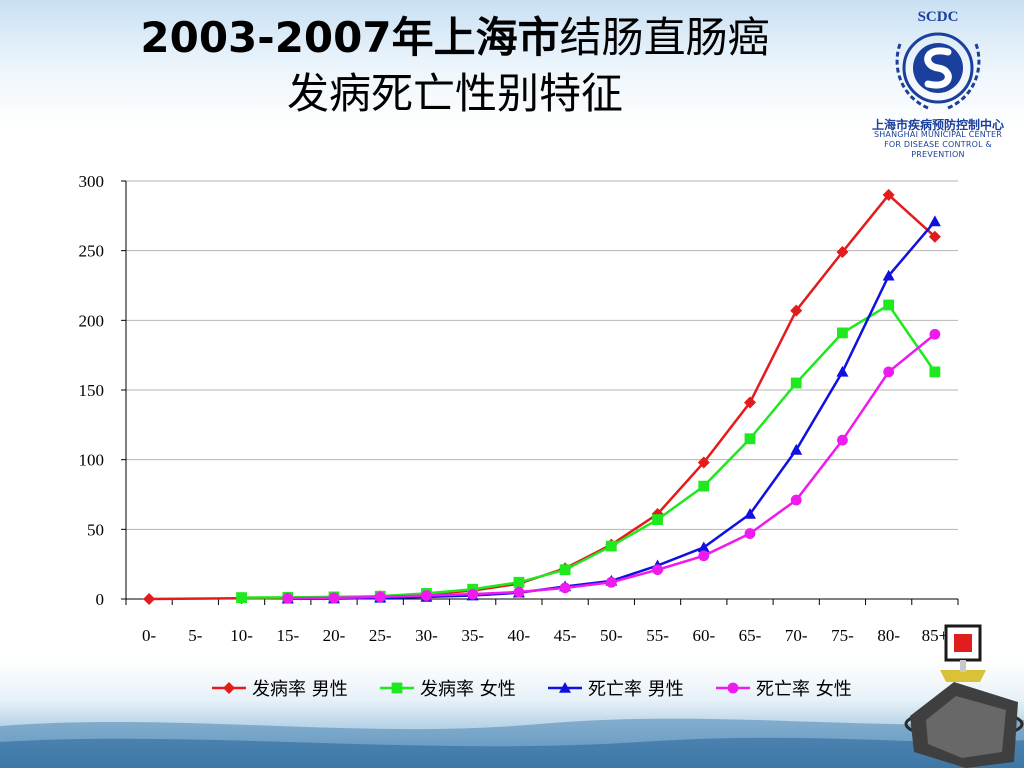 The width and height of the screenshot is (1024, 768). I want to click on x-tick-label: 40-, so click(519, 635).